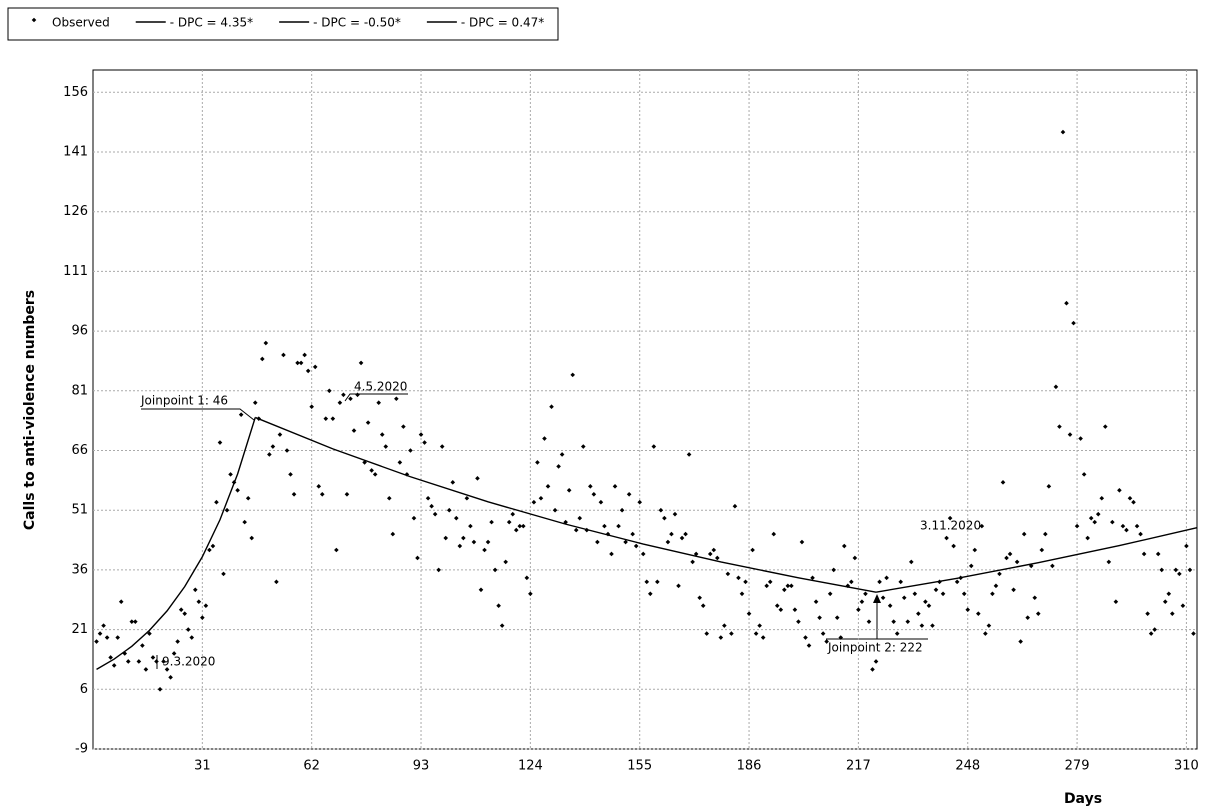 This screenshot has height=809, width=1205. What do you see at coordinates (84, 689) in the screenshot?
I see `y-tick-label: 6` at bounding box center [84, 689].